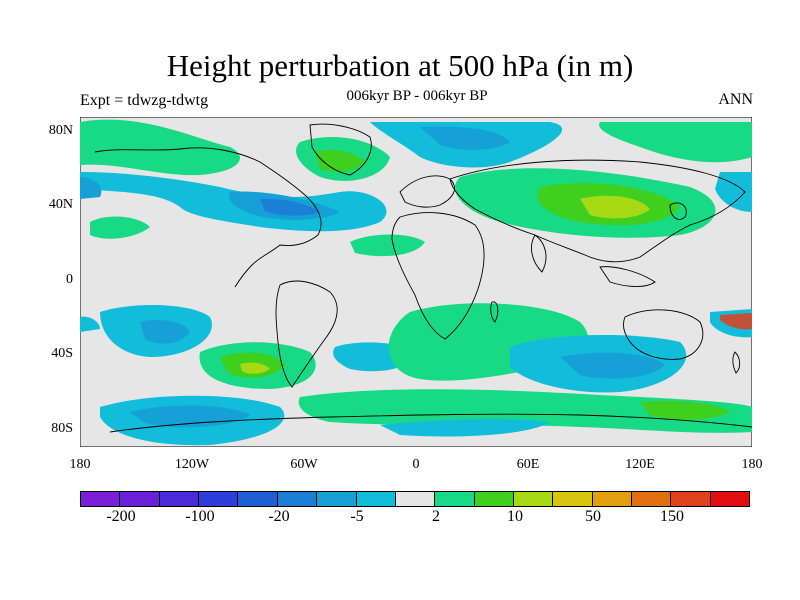 The image size is (800, 600). I want to click on lon-label-60e: 60E, so click(528, 464).